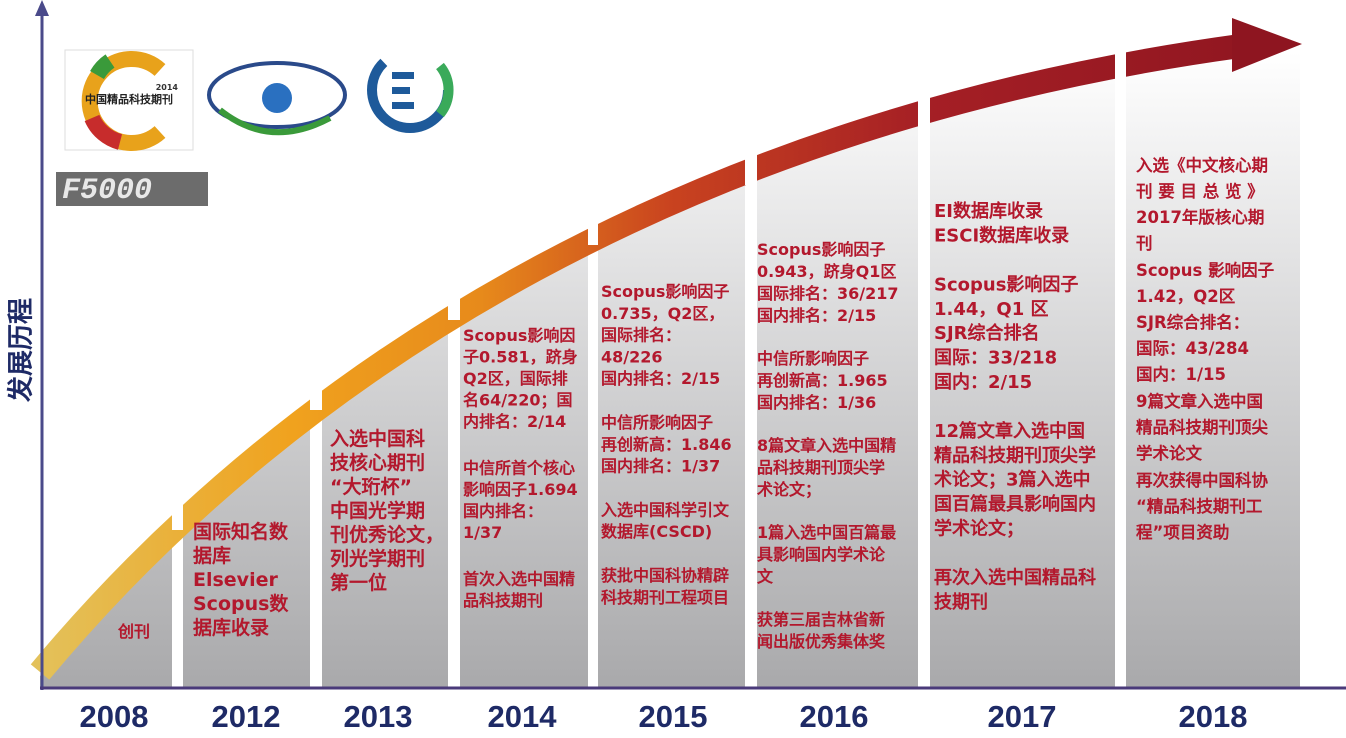 The height and width of the screenshot is (738, 1346). Describe the element at coordinates (821, 641) in the screenshot. I see `milestone-text: 闻出版优秀集体奖` at that location.